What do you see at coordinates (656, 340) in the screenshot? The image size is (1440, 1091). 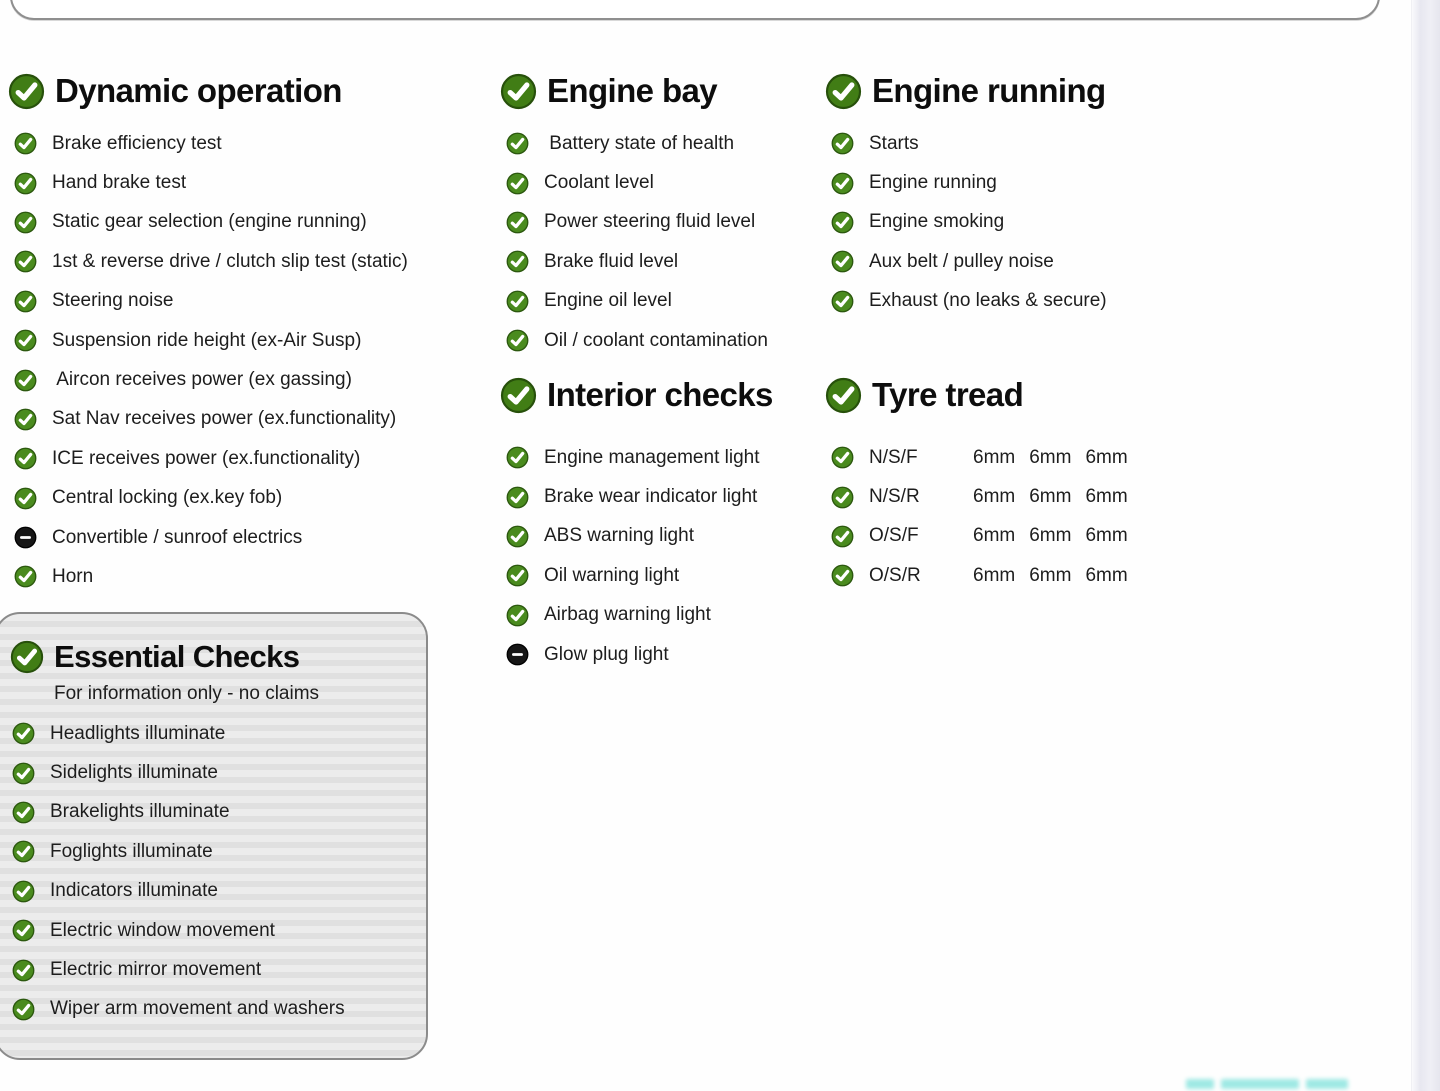 I see `item-label: Oil / coolant contamination` at bounding box center [656, 340].